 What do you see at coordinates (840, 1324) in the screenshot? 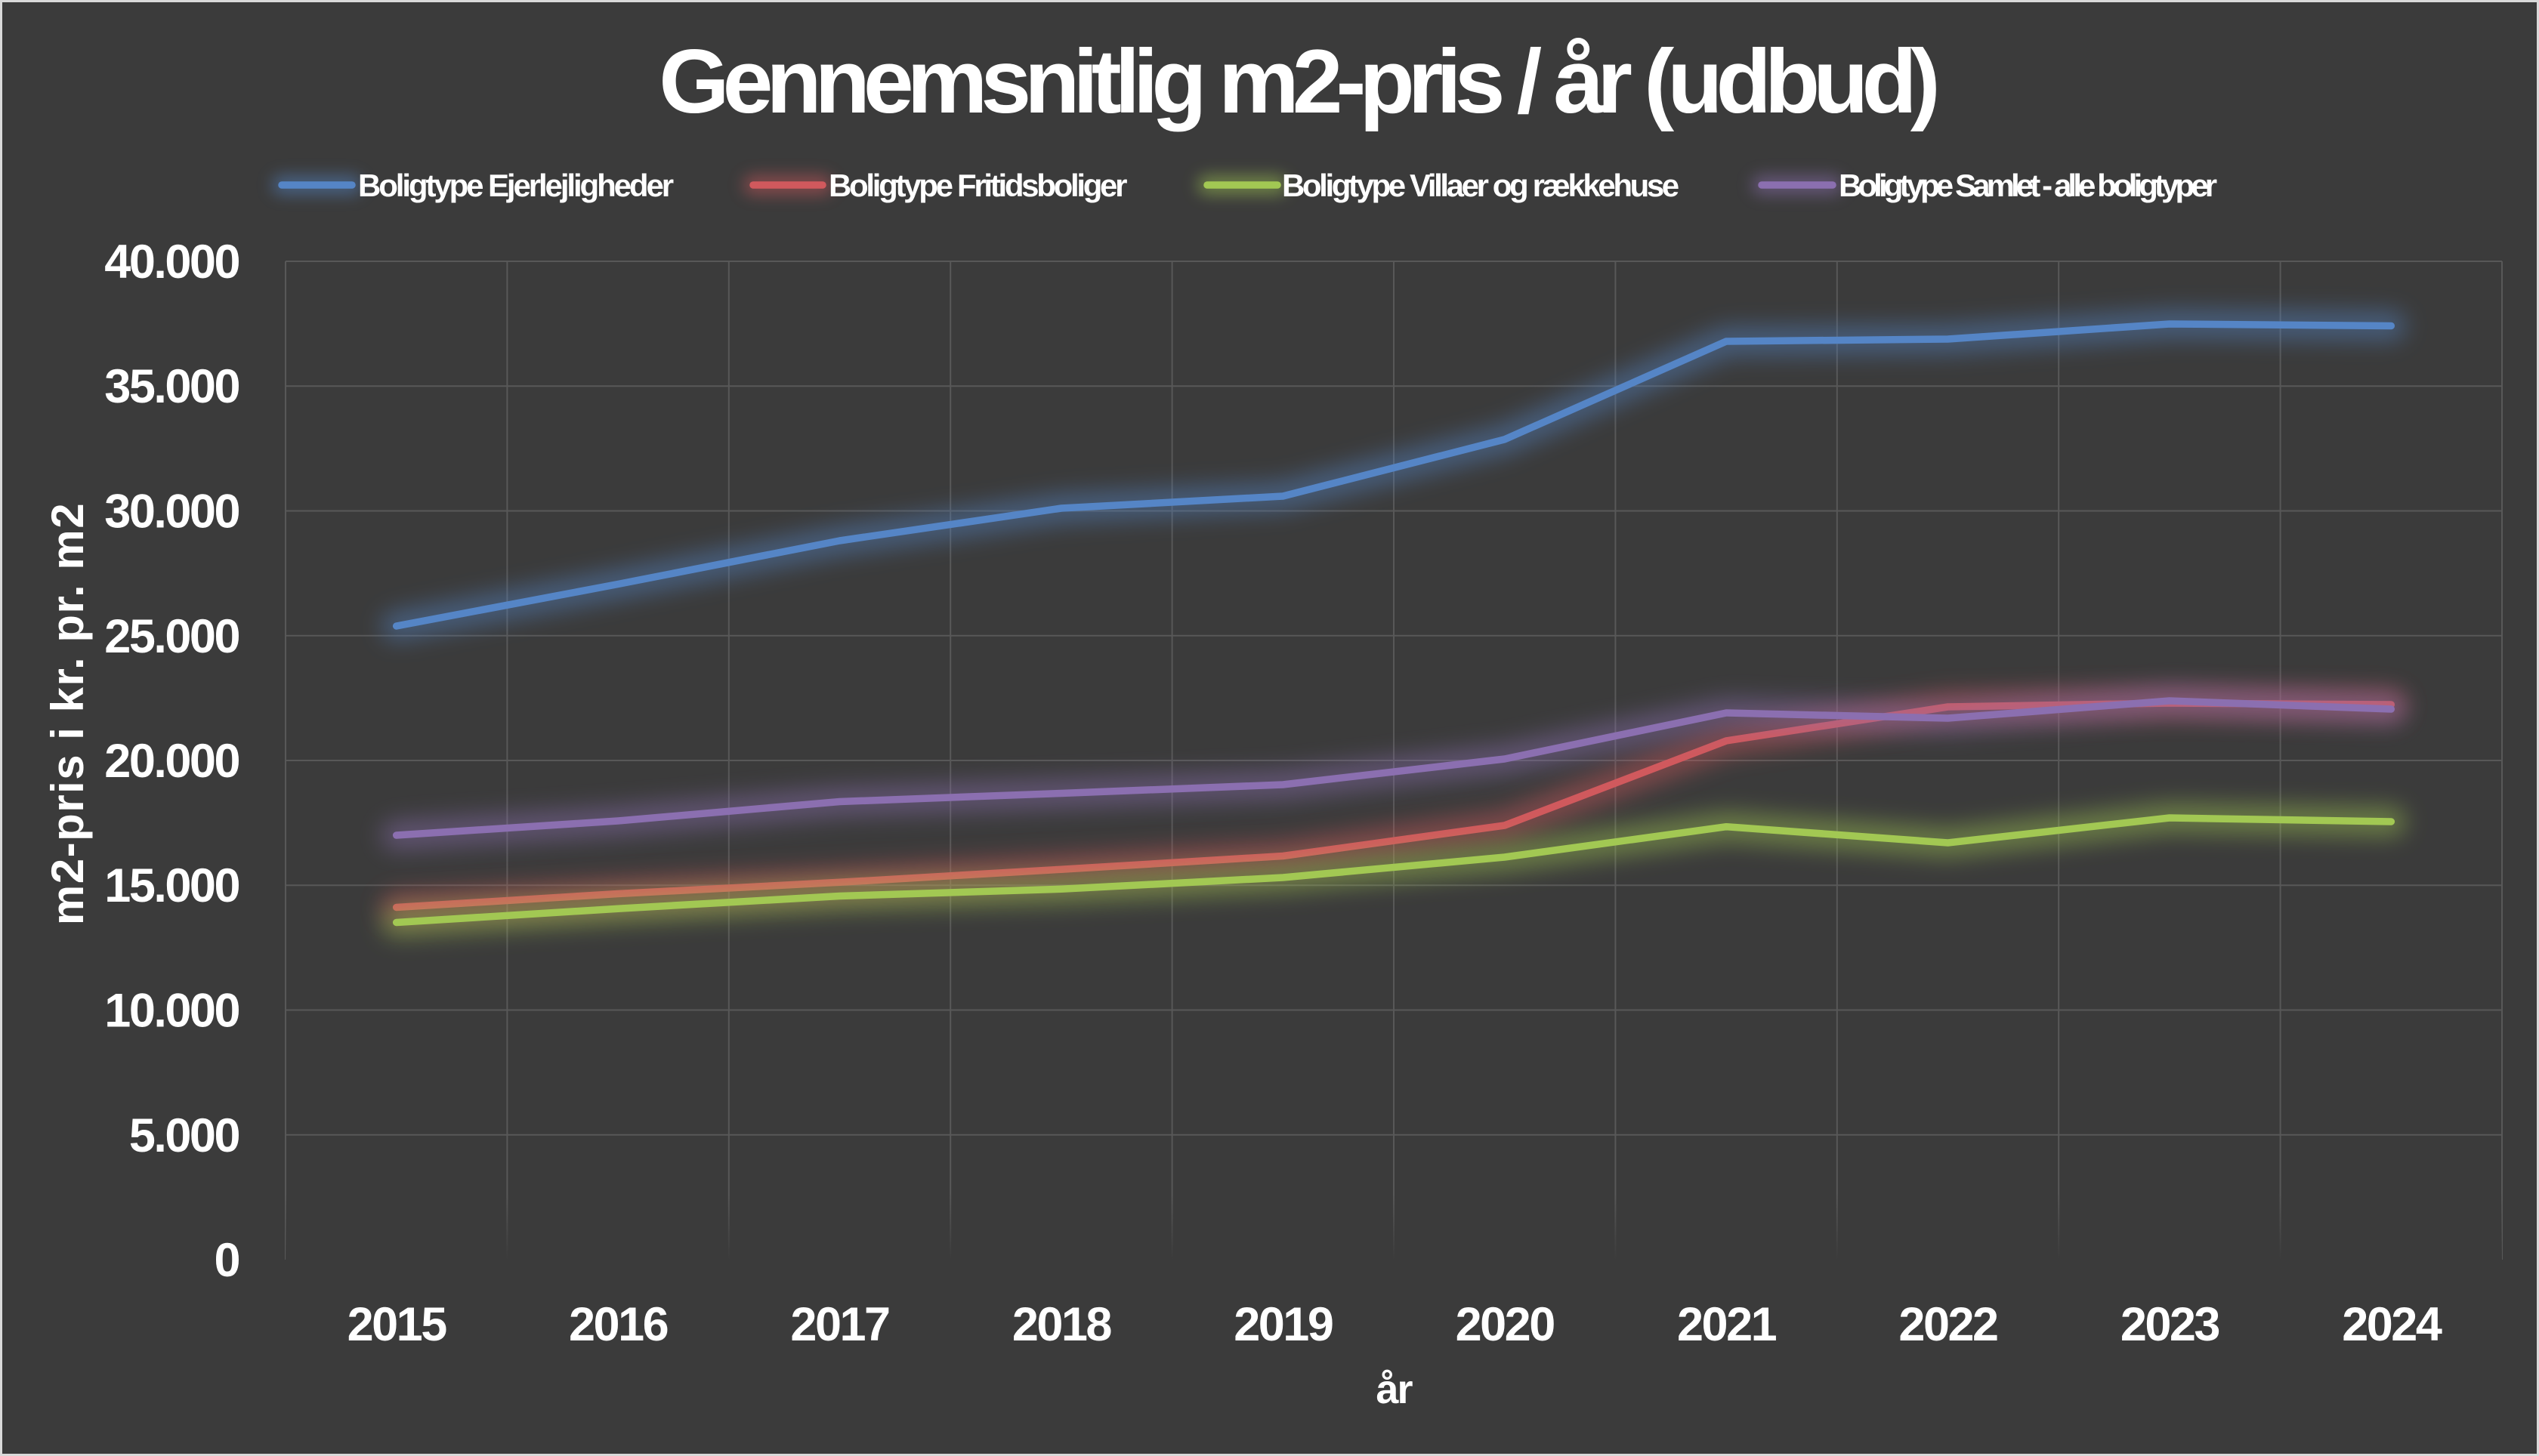
I see `svg-text: 2017` at bounding box center [840, 1324].